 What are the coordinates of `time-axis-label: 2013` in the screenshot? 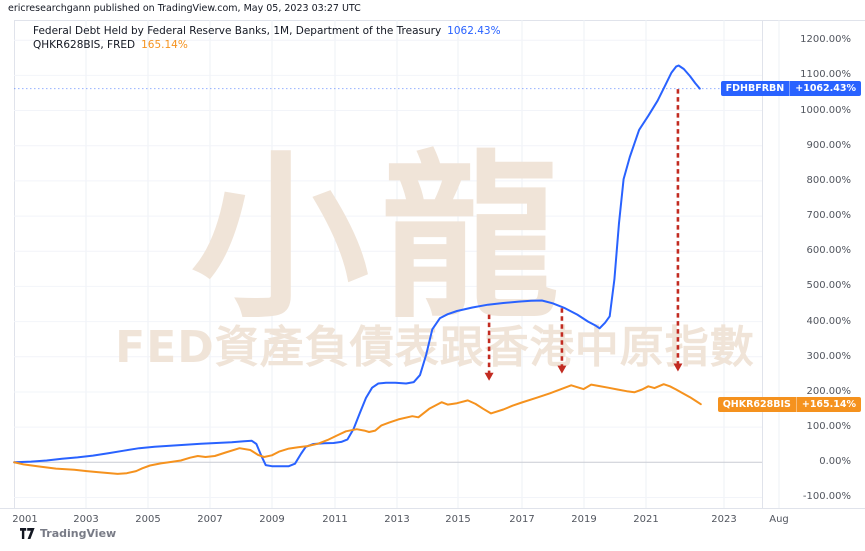 It's located at (397, 519).